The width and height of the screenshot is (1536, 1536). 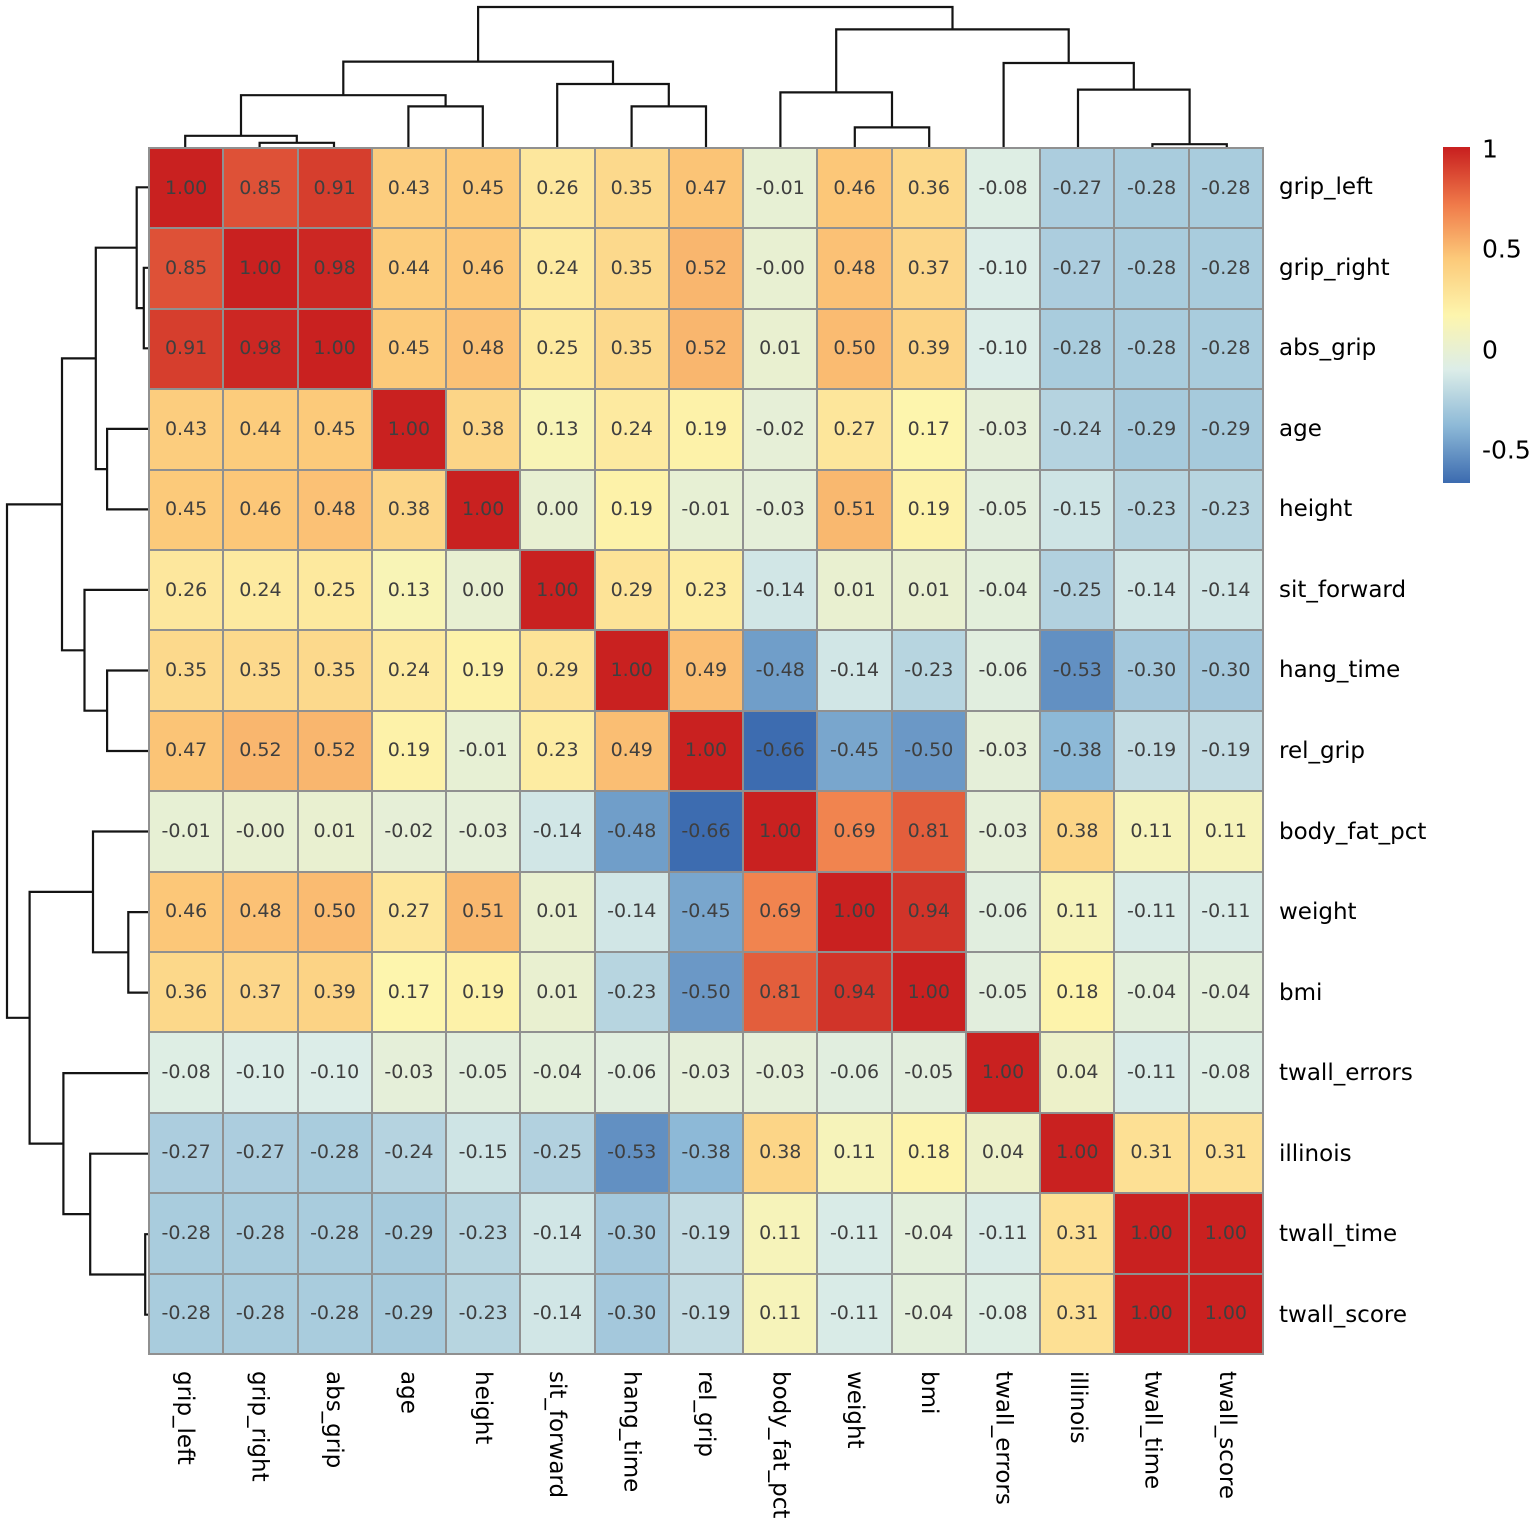 I want to click on column-dendrogram-lines, so click(x=706, y=76).